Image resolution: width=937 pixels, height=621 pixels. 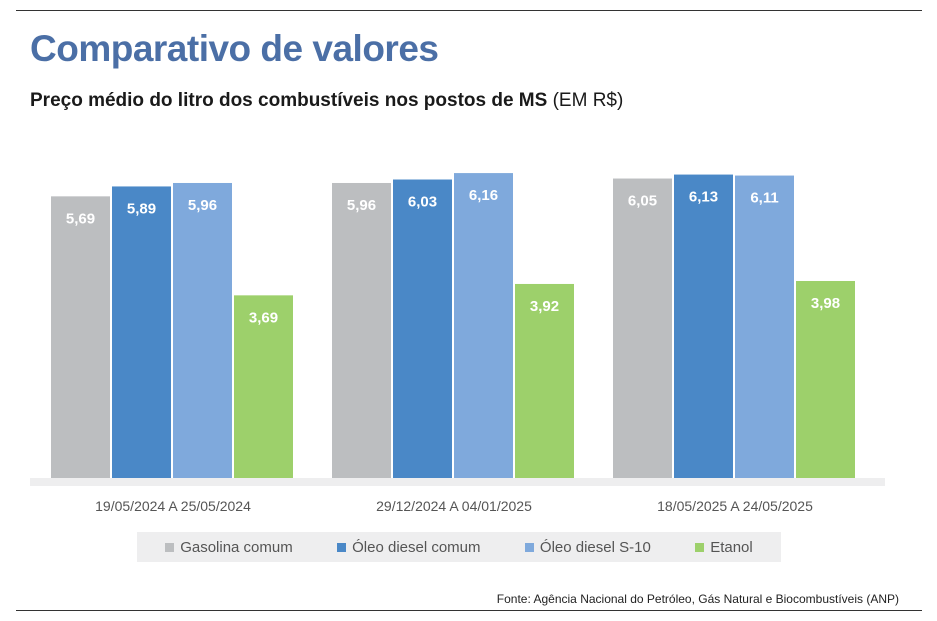 I want to click on bar-value-label: 3,98, so click(x=825, y=303).